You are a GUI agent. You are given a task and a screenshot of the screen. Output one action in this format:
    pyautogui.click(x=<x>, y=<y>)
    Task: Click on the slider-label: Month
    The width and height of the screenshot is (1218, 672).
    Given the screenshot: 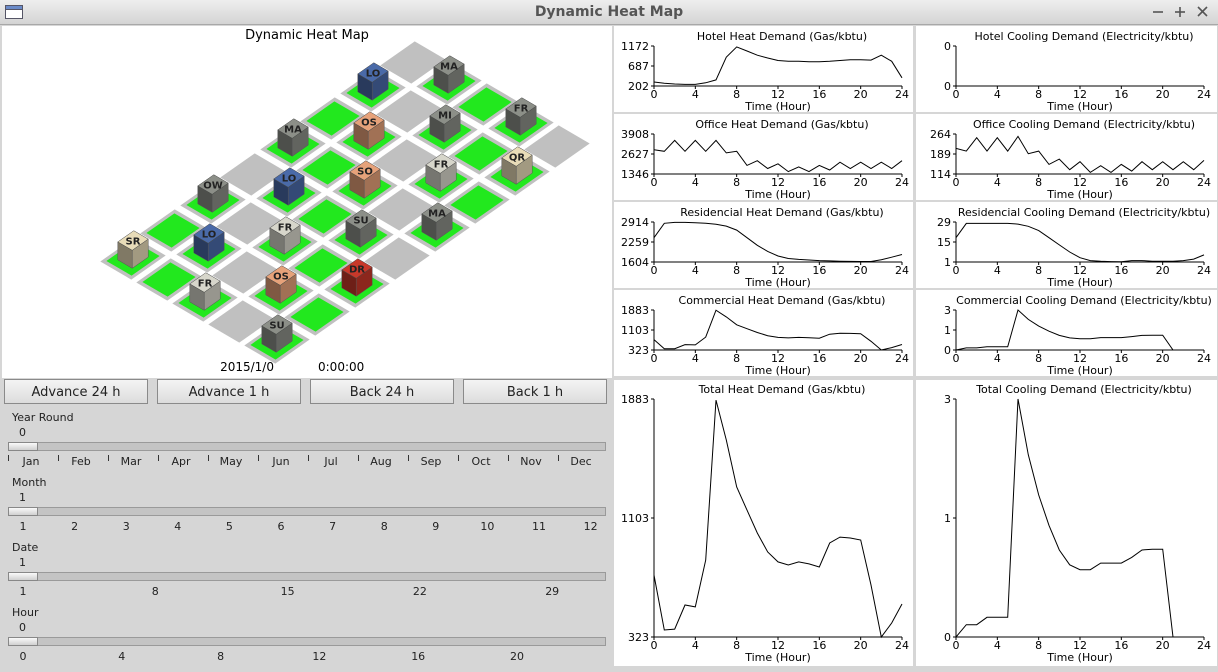 What is the action you would take?
    pyautogui.click(x=29, y=482)
    